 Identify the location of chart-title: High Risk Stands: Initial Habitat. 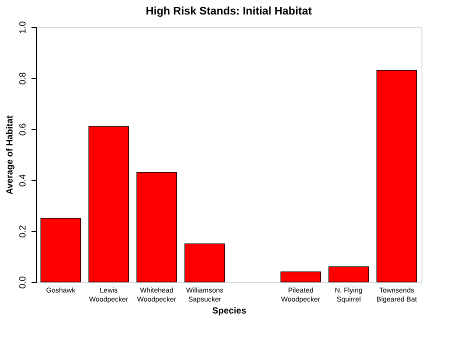
(229, 12).